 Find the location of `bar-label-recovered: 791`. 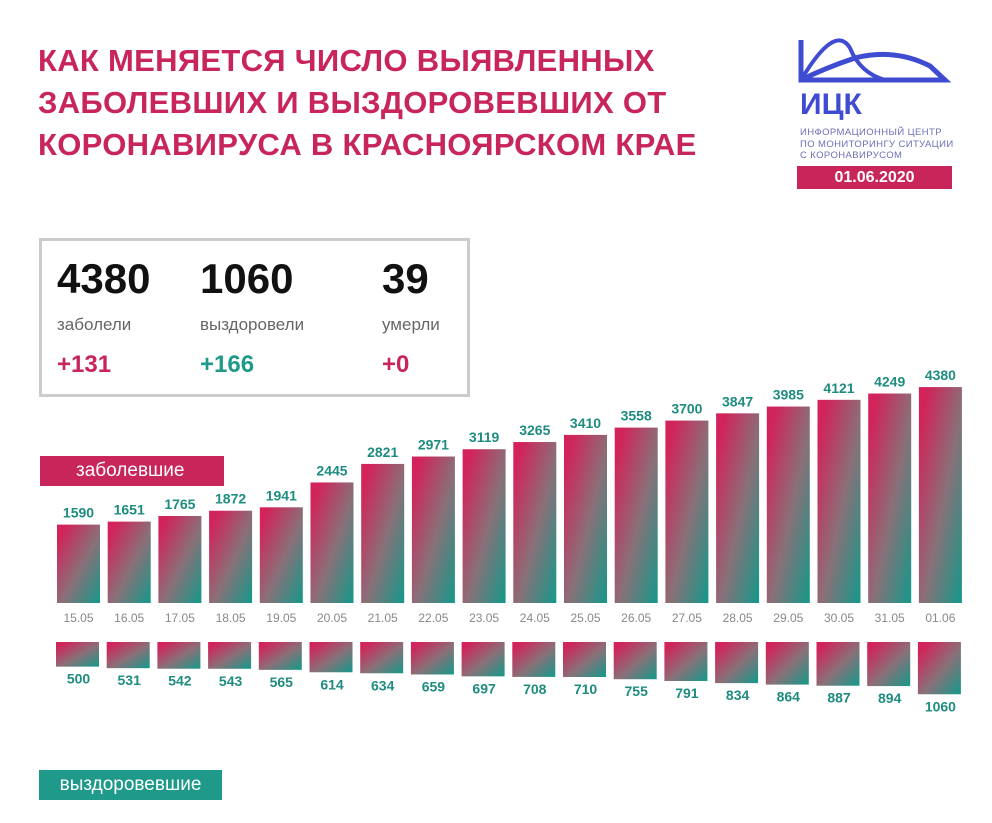

bar-label-recovered: 791 is located at coordinates (687, 693).